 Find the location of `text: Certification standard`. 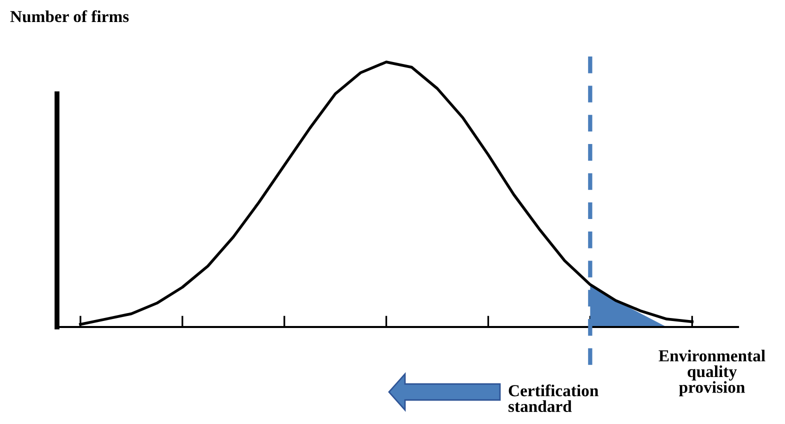

text: Certification standard is located at coordinates (553, 398).